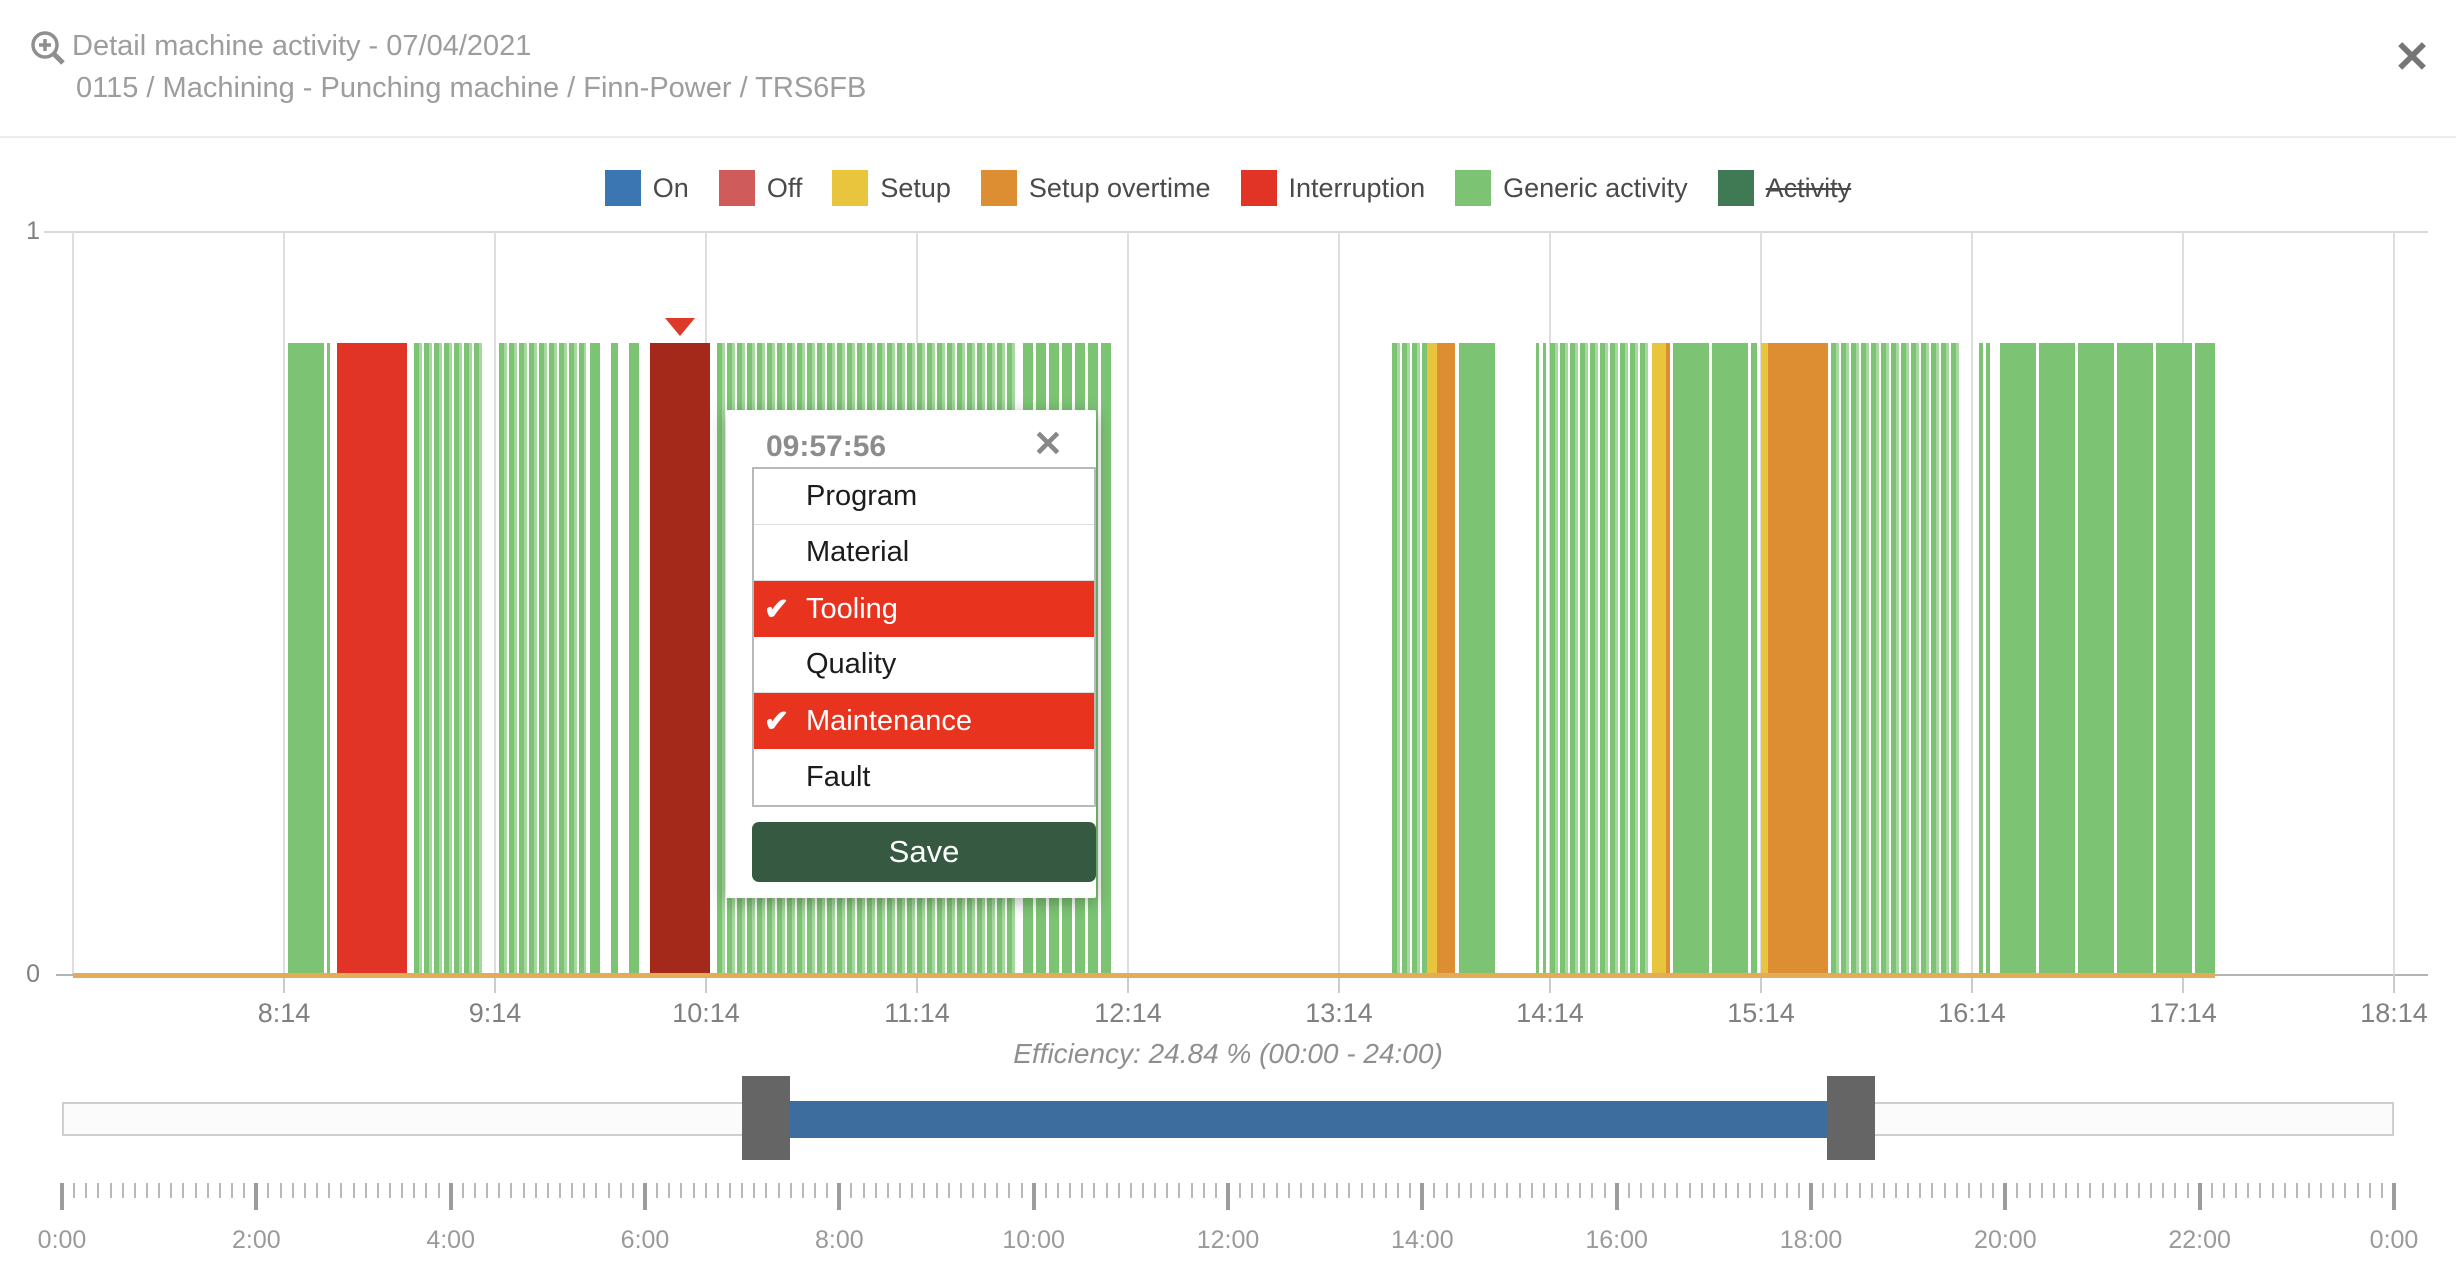  What do you see at coordinates (1571, 188) in the screenshot?
I see `legend-item-generic-activity: Generic activity` at bounding box center [1571, 188].